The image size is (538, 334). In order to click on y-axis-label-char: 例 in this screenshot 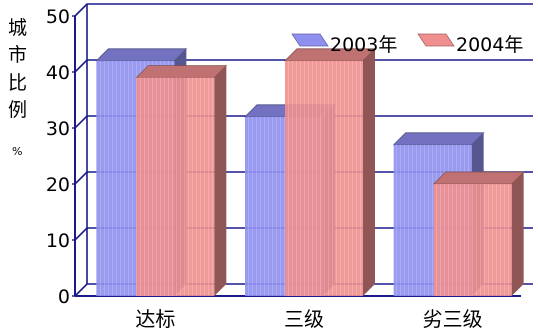, I will do `click(18, 110)`.